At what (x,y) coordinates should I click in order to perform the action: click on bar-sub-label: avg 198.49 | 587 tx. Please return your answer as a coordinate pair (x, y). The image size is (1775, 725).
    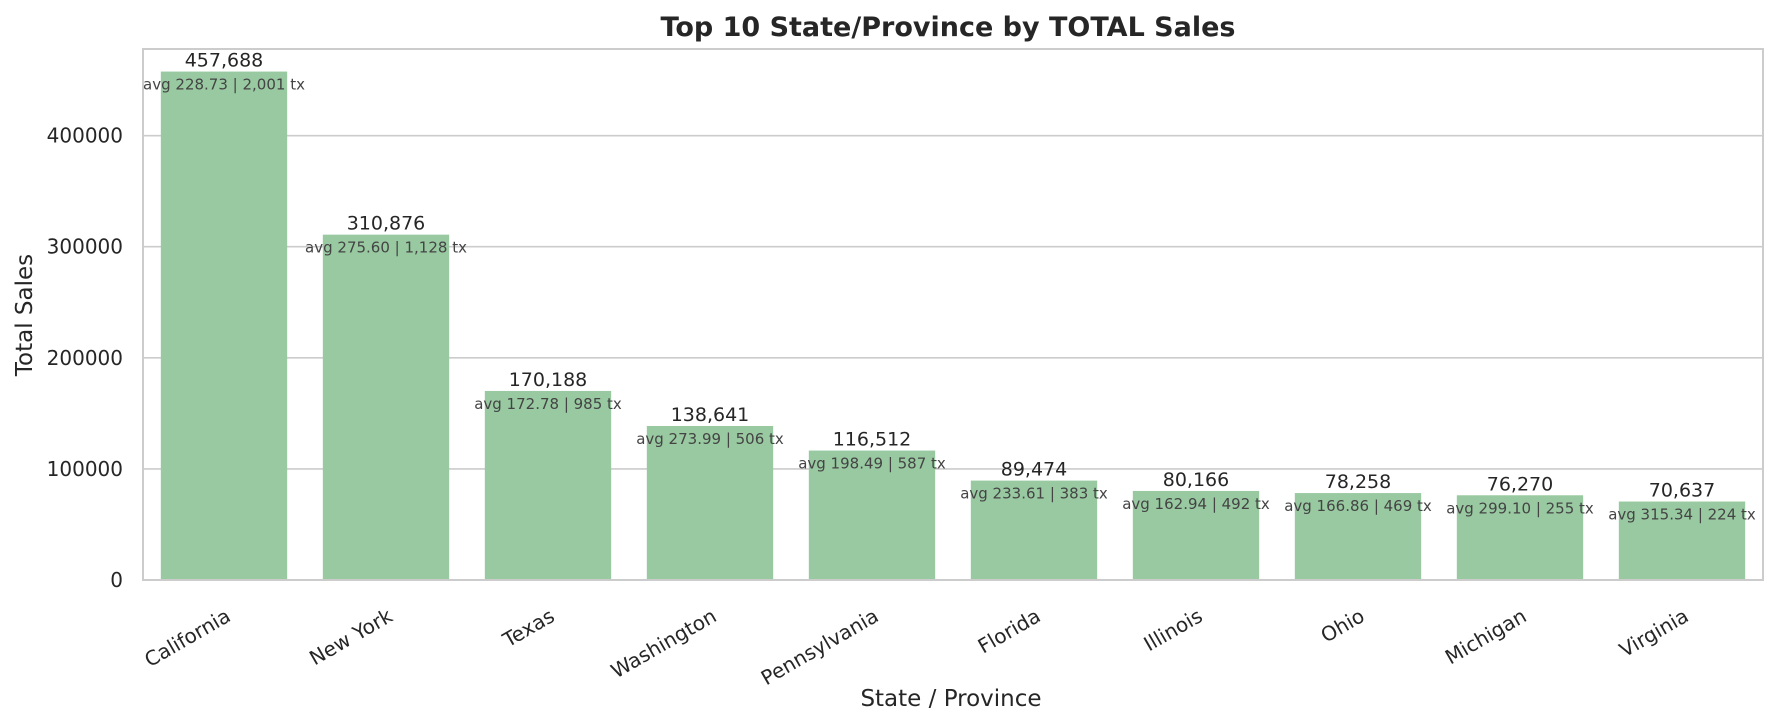
    Looking at the image, I should click on (872, 464).